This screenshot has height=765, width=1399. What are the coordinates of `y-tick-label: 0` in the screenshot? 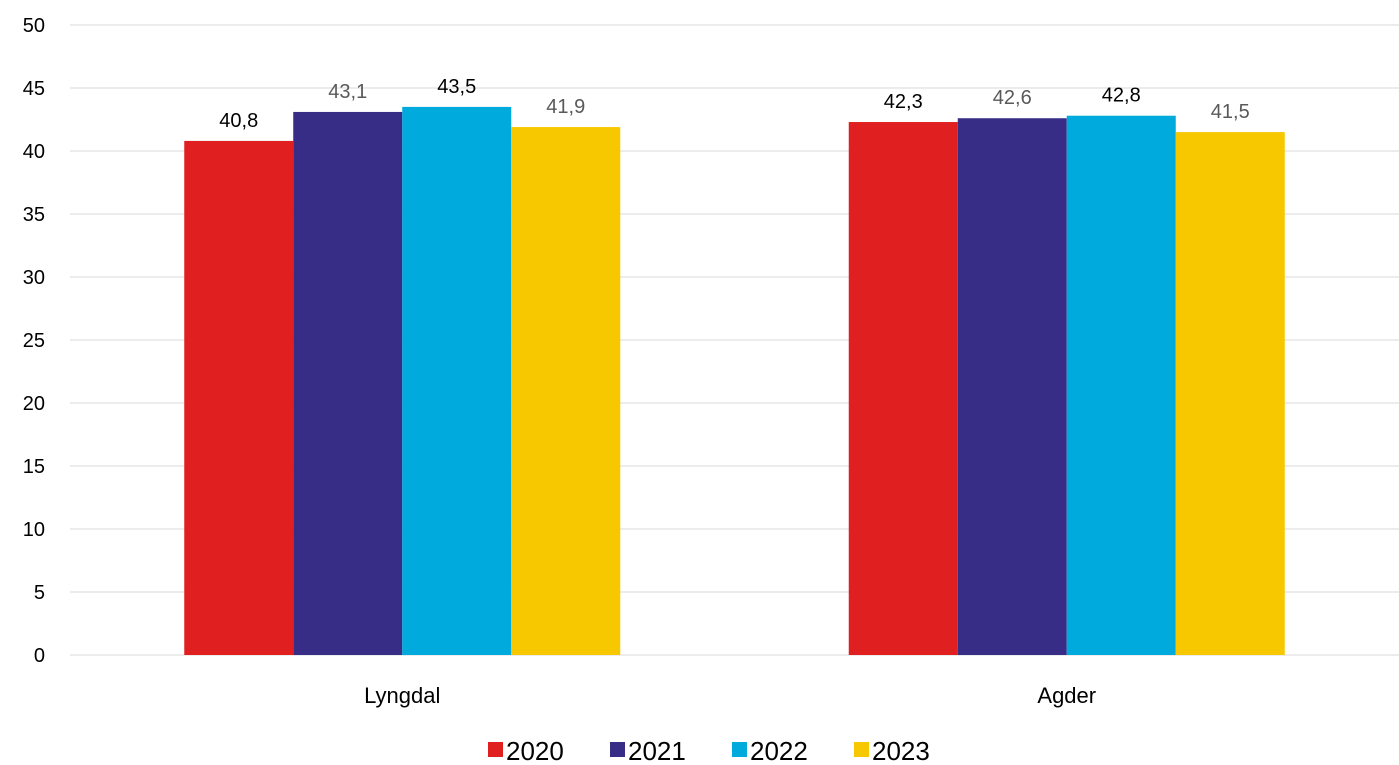 It's located at (39, 656).